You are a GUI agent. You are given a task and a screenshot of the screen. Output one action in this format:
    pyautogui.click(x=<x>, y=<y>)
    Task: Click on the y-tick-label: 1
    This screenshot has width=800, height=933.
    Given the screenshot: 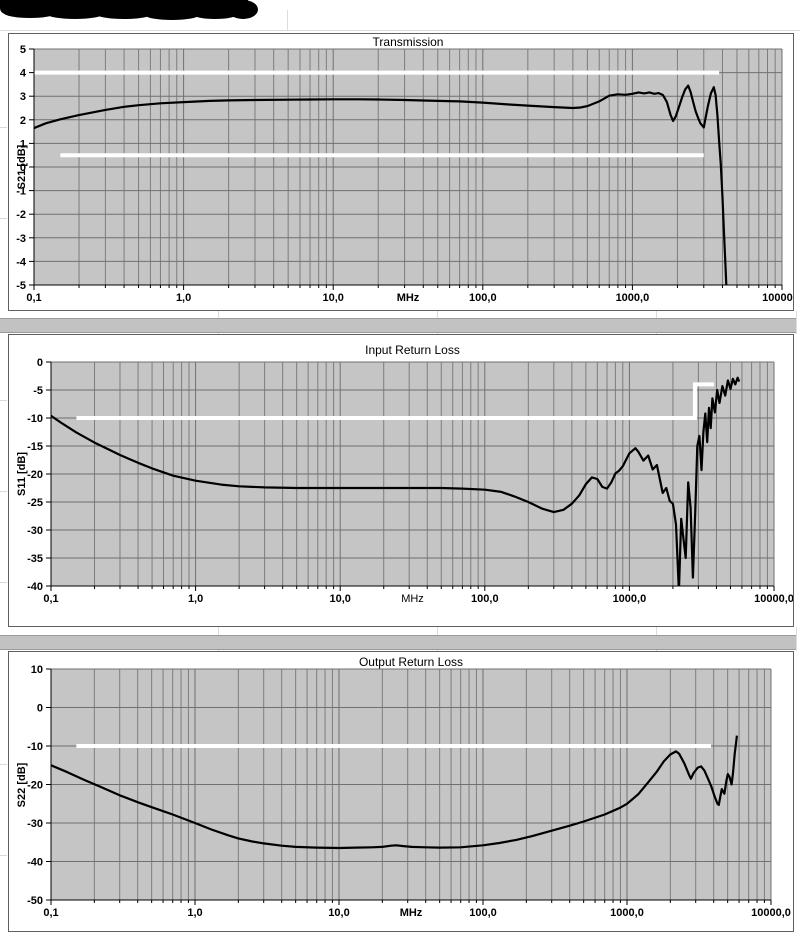 What is the action you would take?
    pyautogui.click(x=23, y=144)
    